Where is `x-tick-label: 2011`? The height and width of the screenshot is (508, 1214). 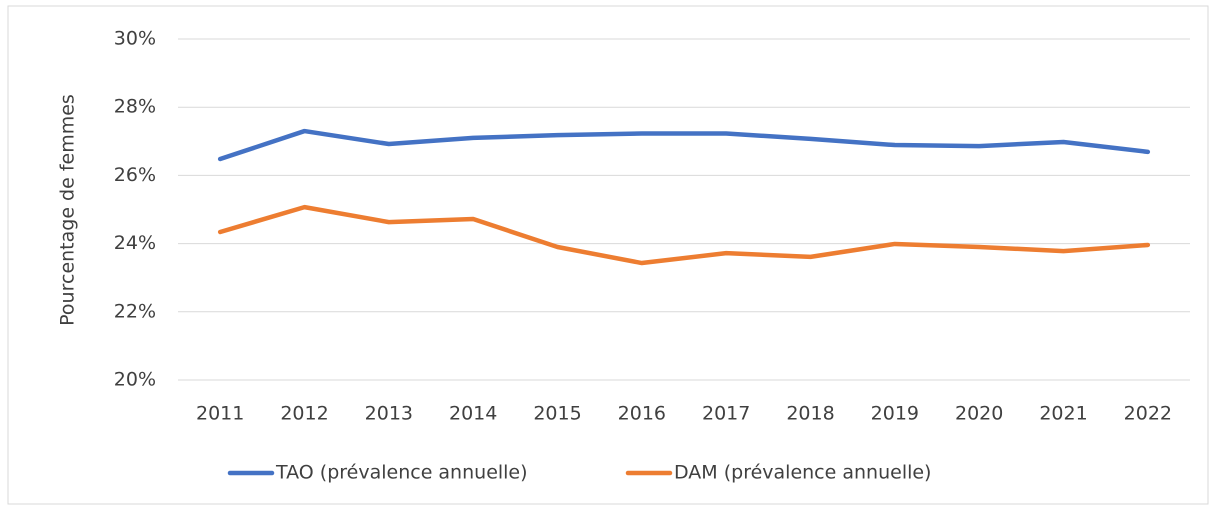
x-tick-label: 2011 is located at coordinates (220, 414).